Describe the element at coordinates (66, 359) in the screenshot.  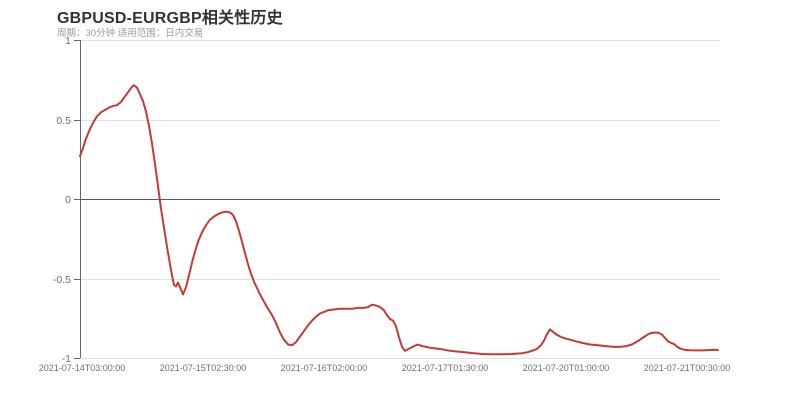
I see `y-axis-label: -1` at that location.